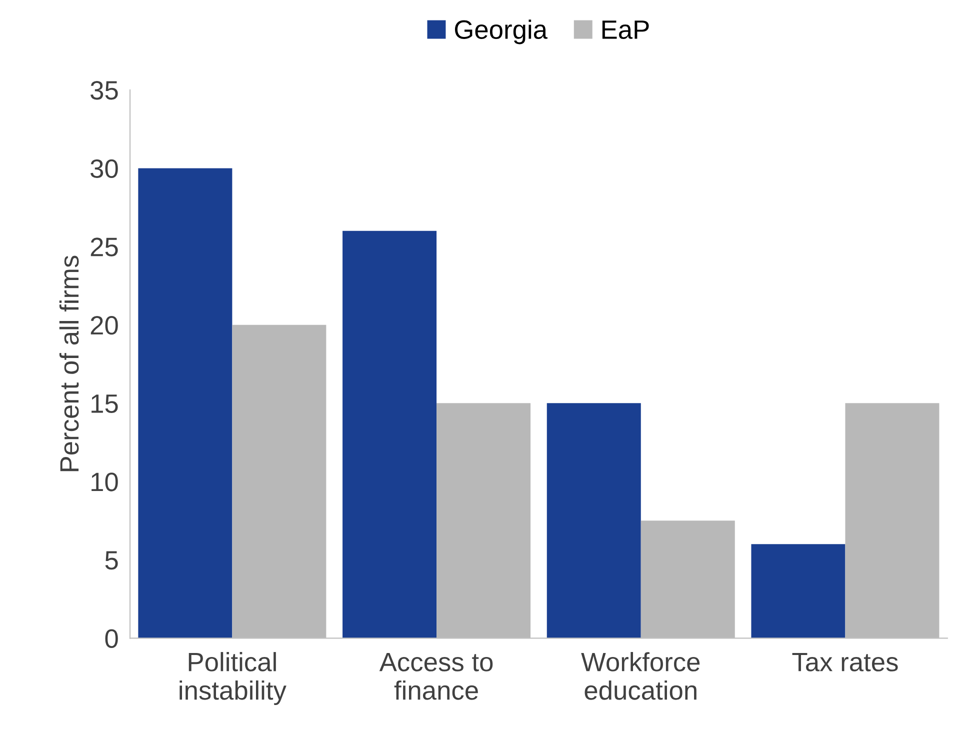 The width and height of the screenshot is (956, 749). I want to click on x-tick-label: Tax rates, so click(845, 662).